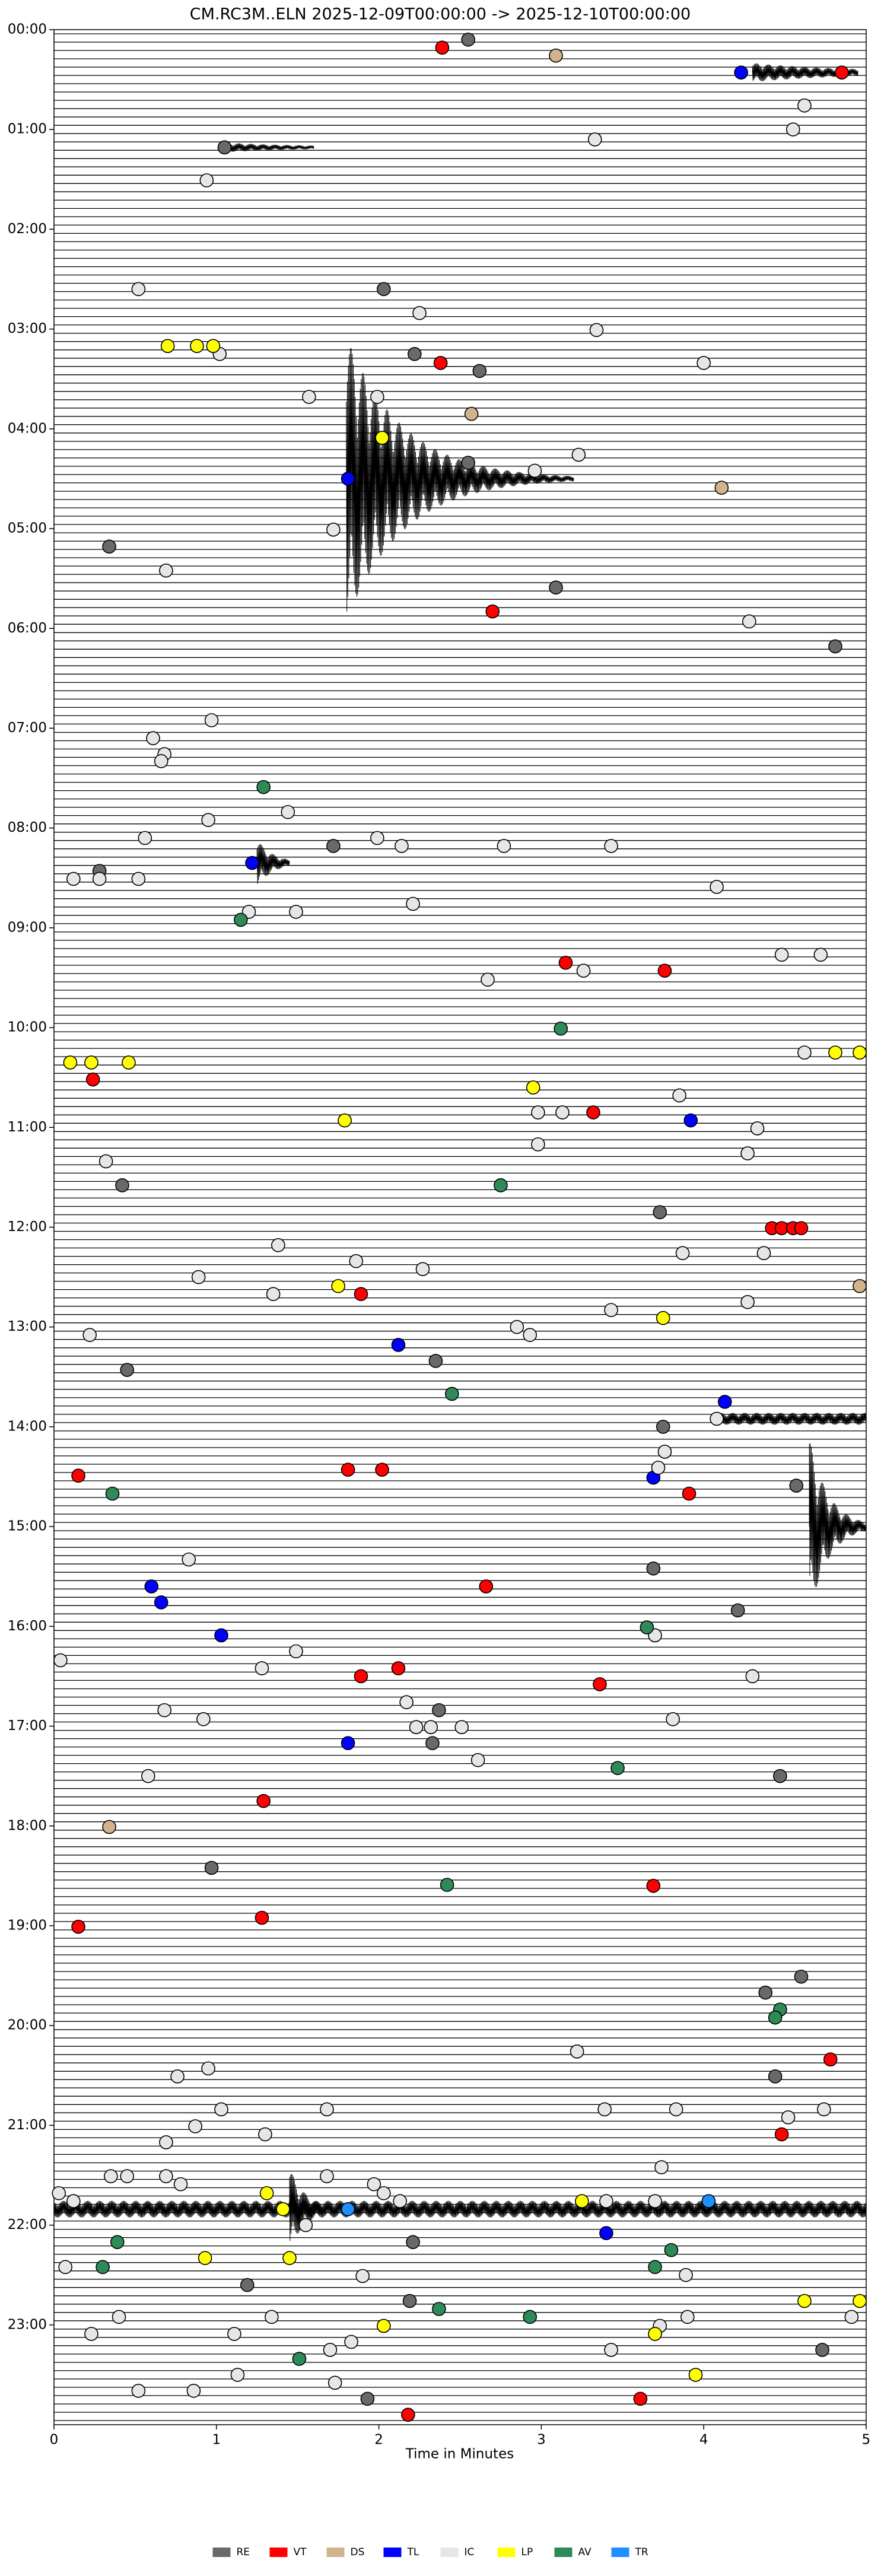 The width and height of the screenshot is (881, 2576). What do you see at coordinates (27, 129) in the screenshot?
I see `y-tick-label: 01:00` at bounding box center [27, 129].